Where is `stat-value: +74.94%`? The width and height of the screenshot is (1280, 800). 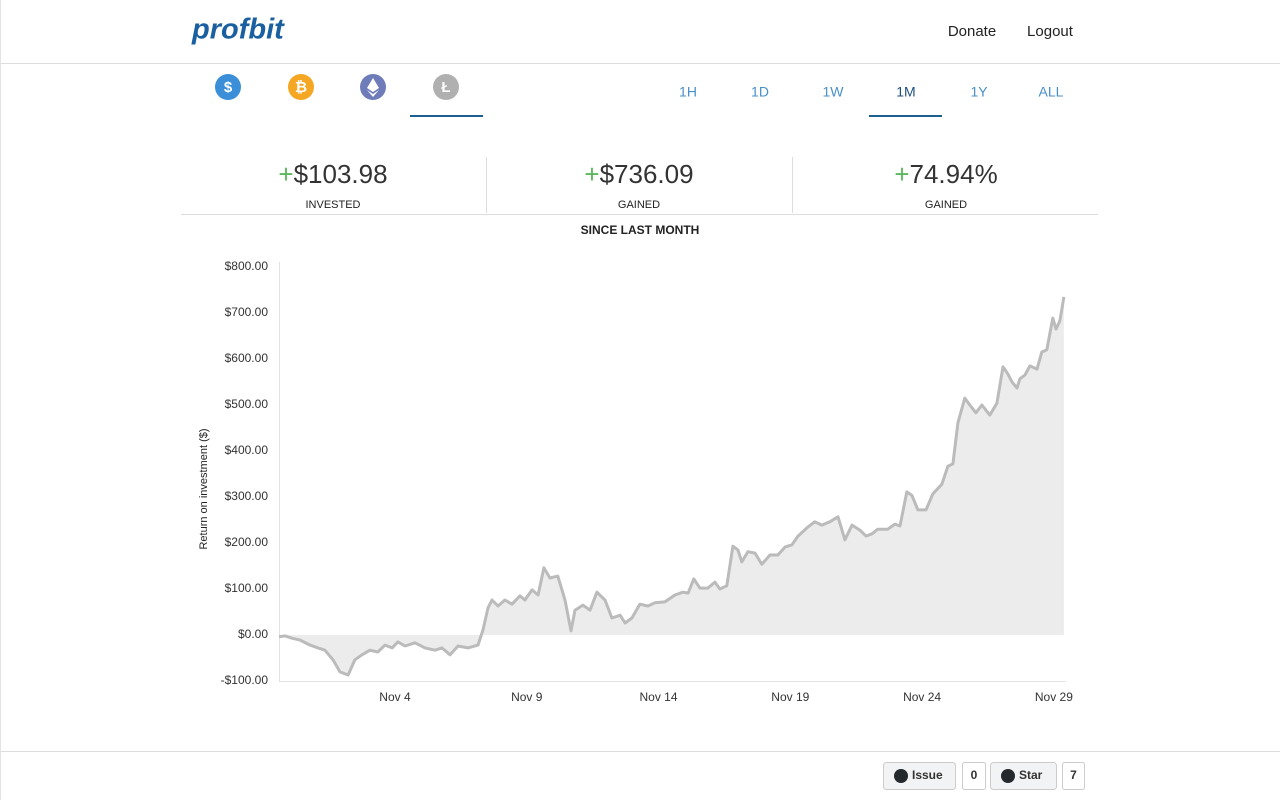 stat-value: +74.94% is located at coordinates (945, 174).